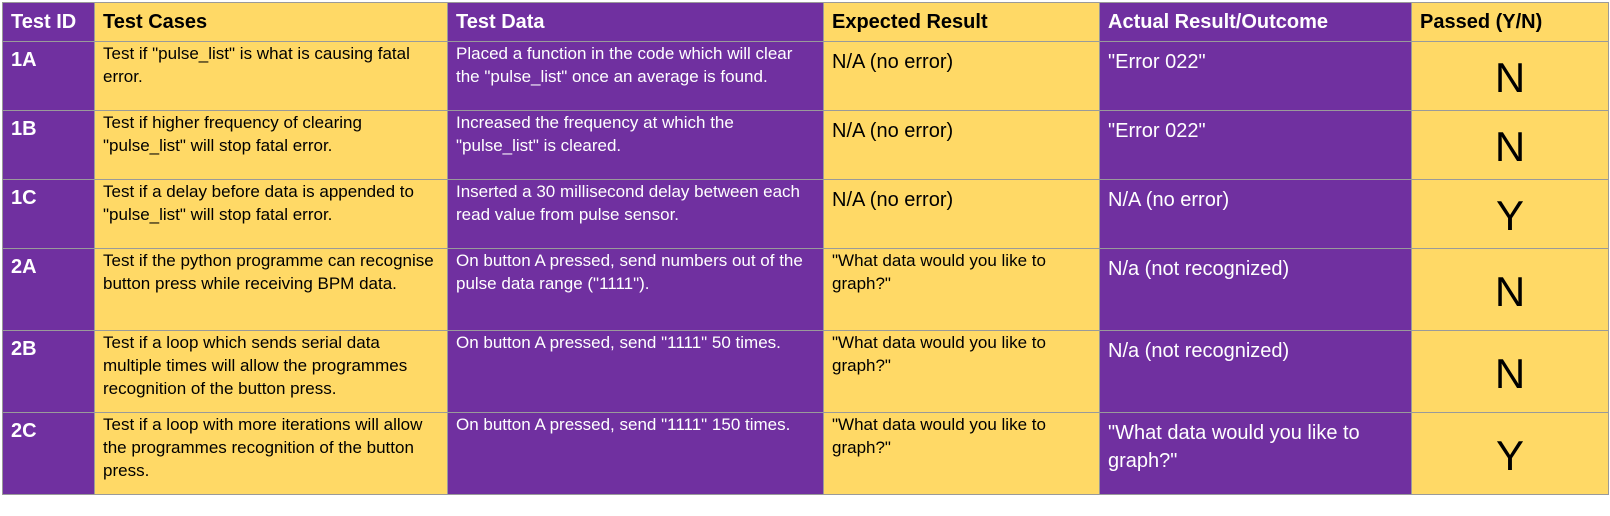 This screenshot has height=516, width=1610. I want to click on test-id-cell: 2B, so click(48, 371).